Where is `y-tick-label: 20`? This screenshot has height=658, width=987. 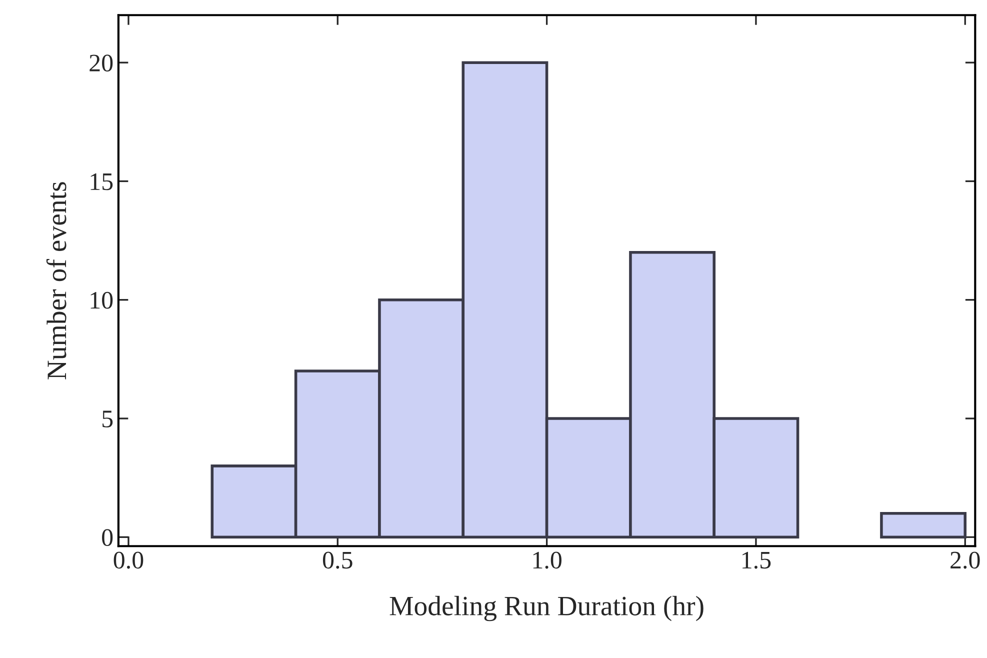
y-tick-label: 20 is located at coordinates (101, 63).